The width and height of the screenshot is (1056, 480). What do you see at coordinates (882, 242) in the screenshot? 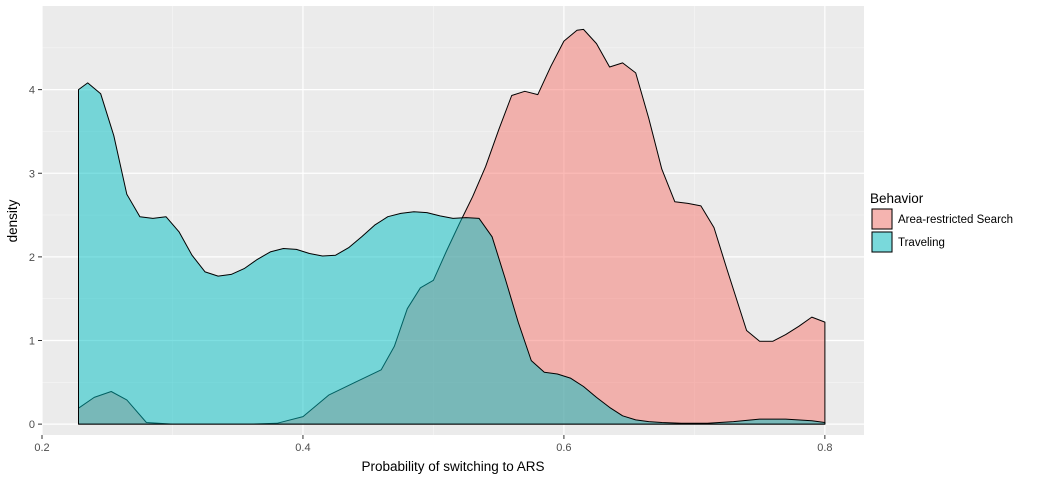
I see `legend-swatch-traveling` at bounding box center [882, 242].